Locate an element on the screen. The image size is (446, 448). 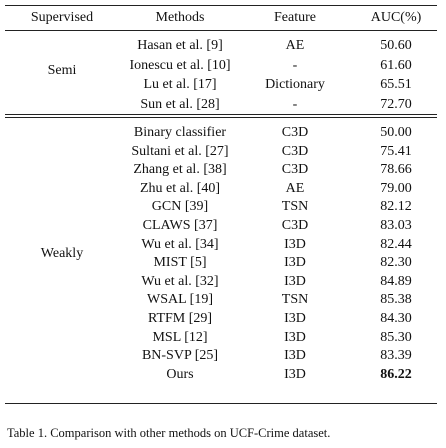
method: Hasan et al. [9] is located at coordinates (180, 45).